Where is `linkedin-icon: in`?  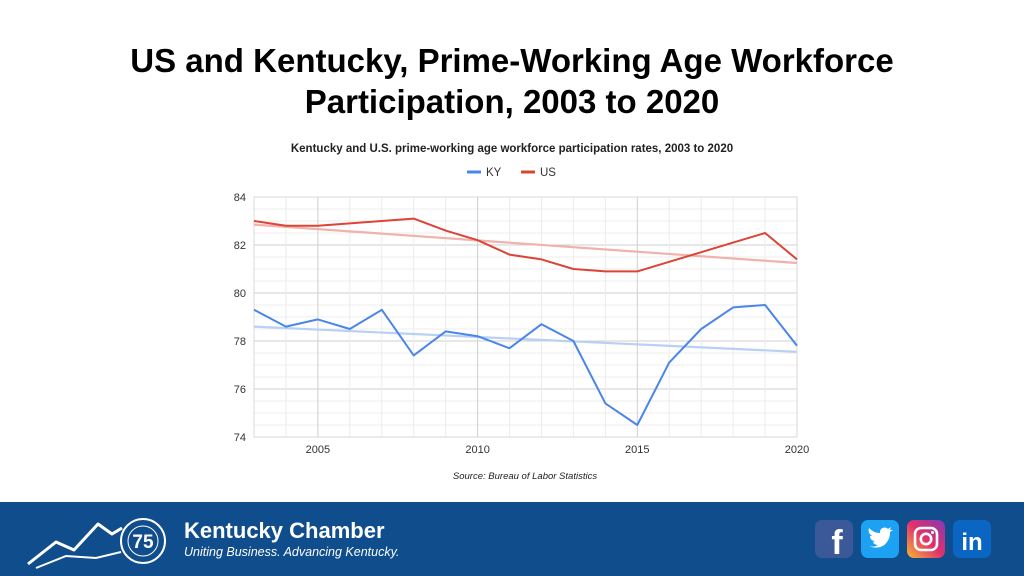 linkedin-icon: in is located at coordinates (972, 539).